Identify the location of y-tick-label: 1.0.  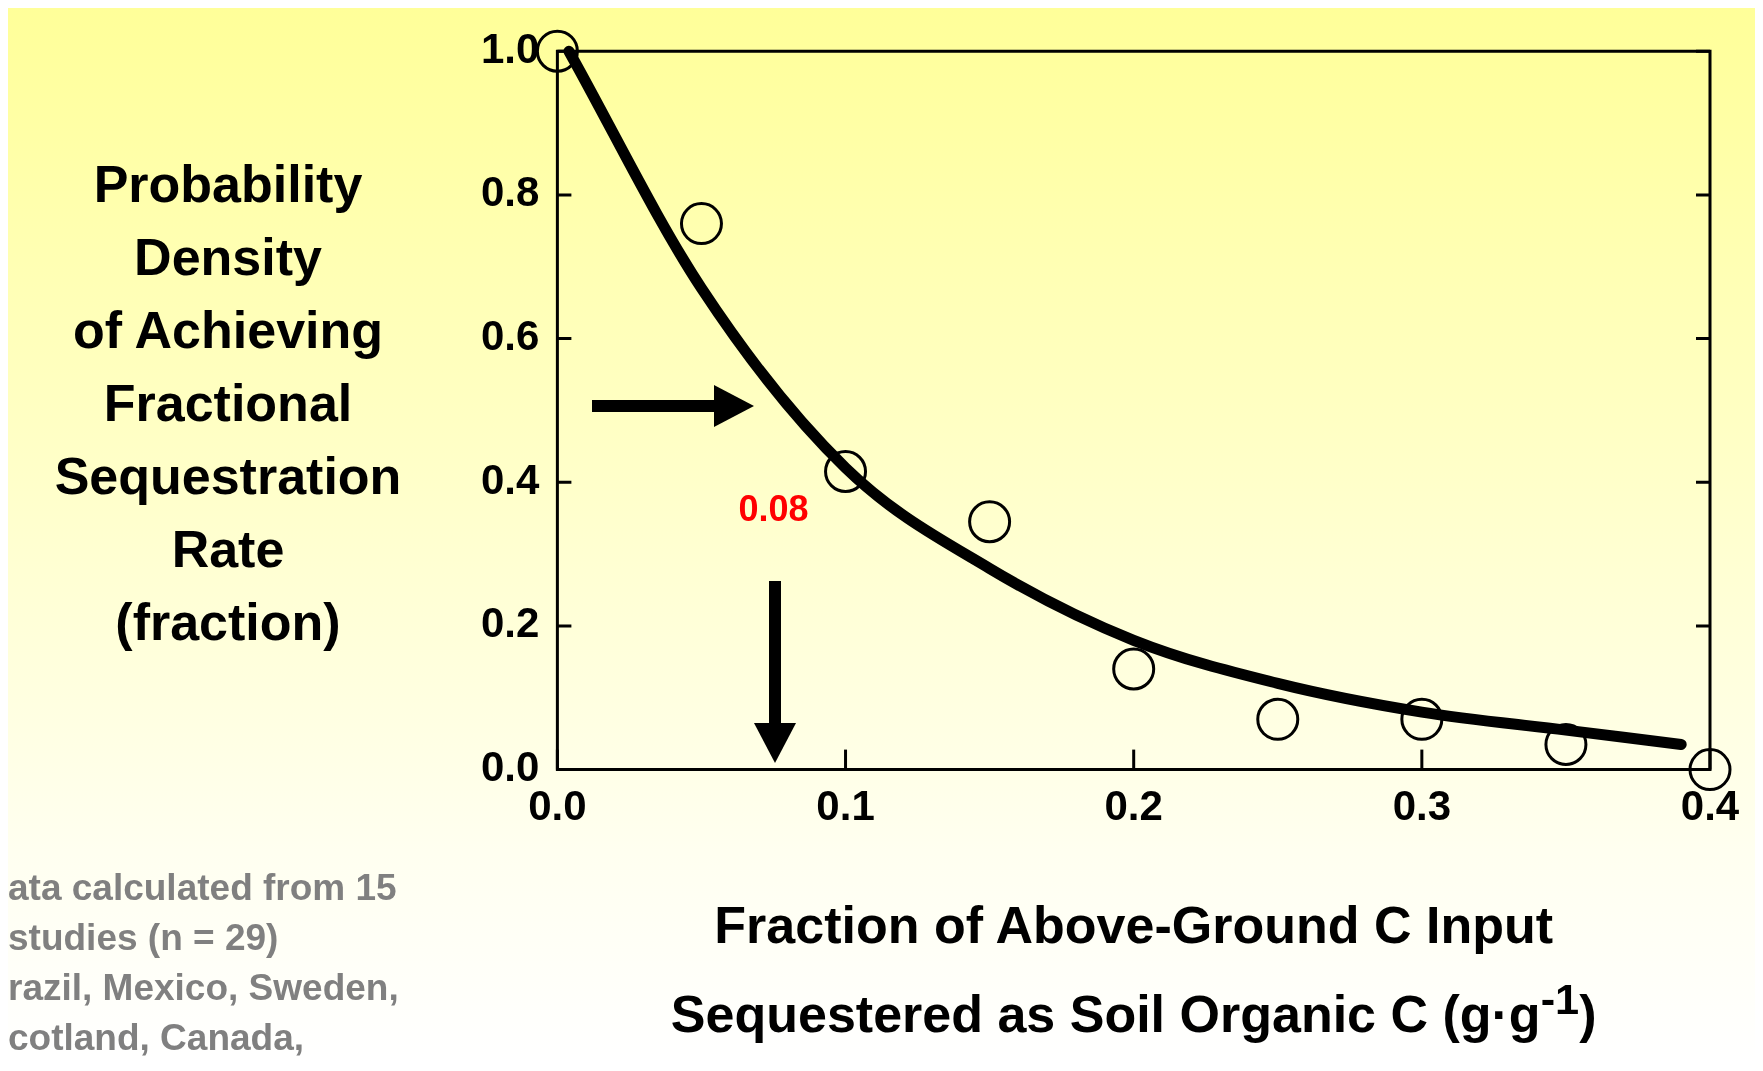
(510, 48).